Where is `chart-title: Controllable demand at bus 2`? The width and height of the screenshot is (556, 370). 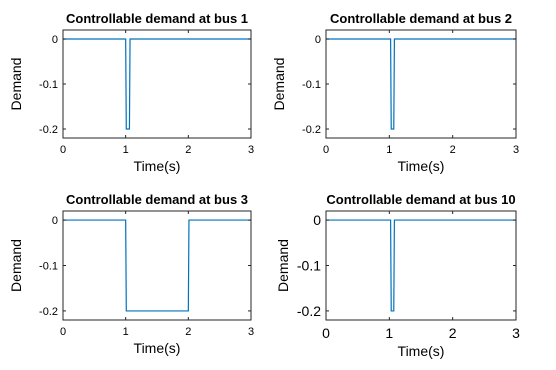 chart-title: Controllable demand at bus 2 is located at coordinates (421, 18).